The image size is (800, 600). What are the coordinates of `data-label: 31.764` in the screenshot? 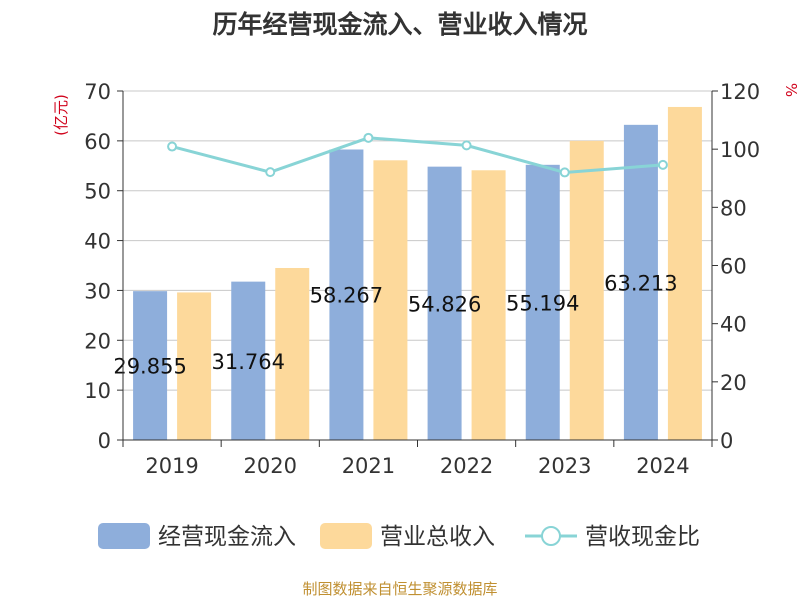 It's located at (248, 362).